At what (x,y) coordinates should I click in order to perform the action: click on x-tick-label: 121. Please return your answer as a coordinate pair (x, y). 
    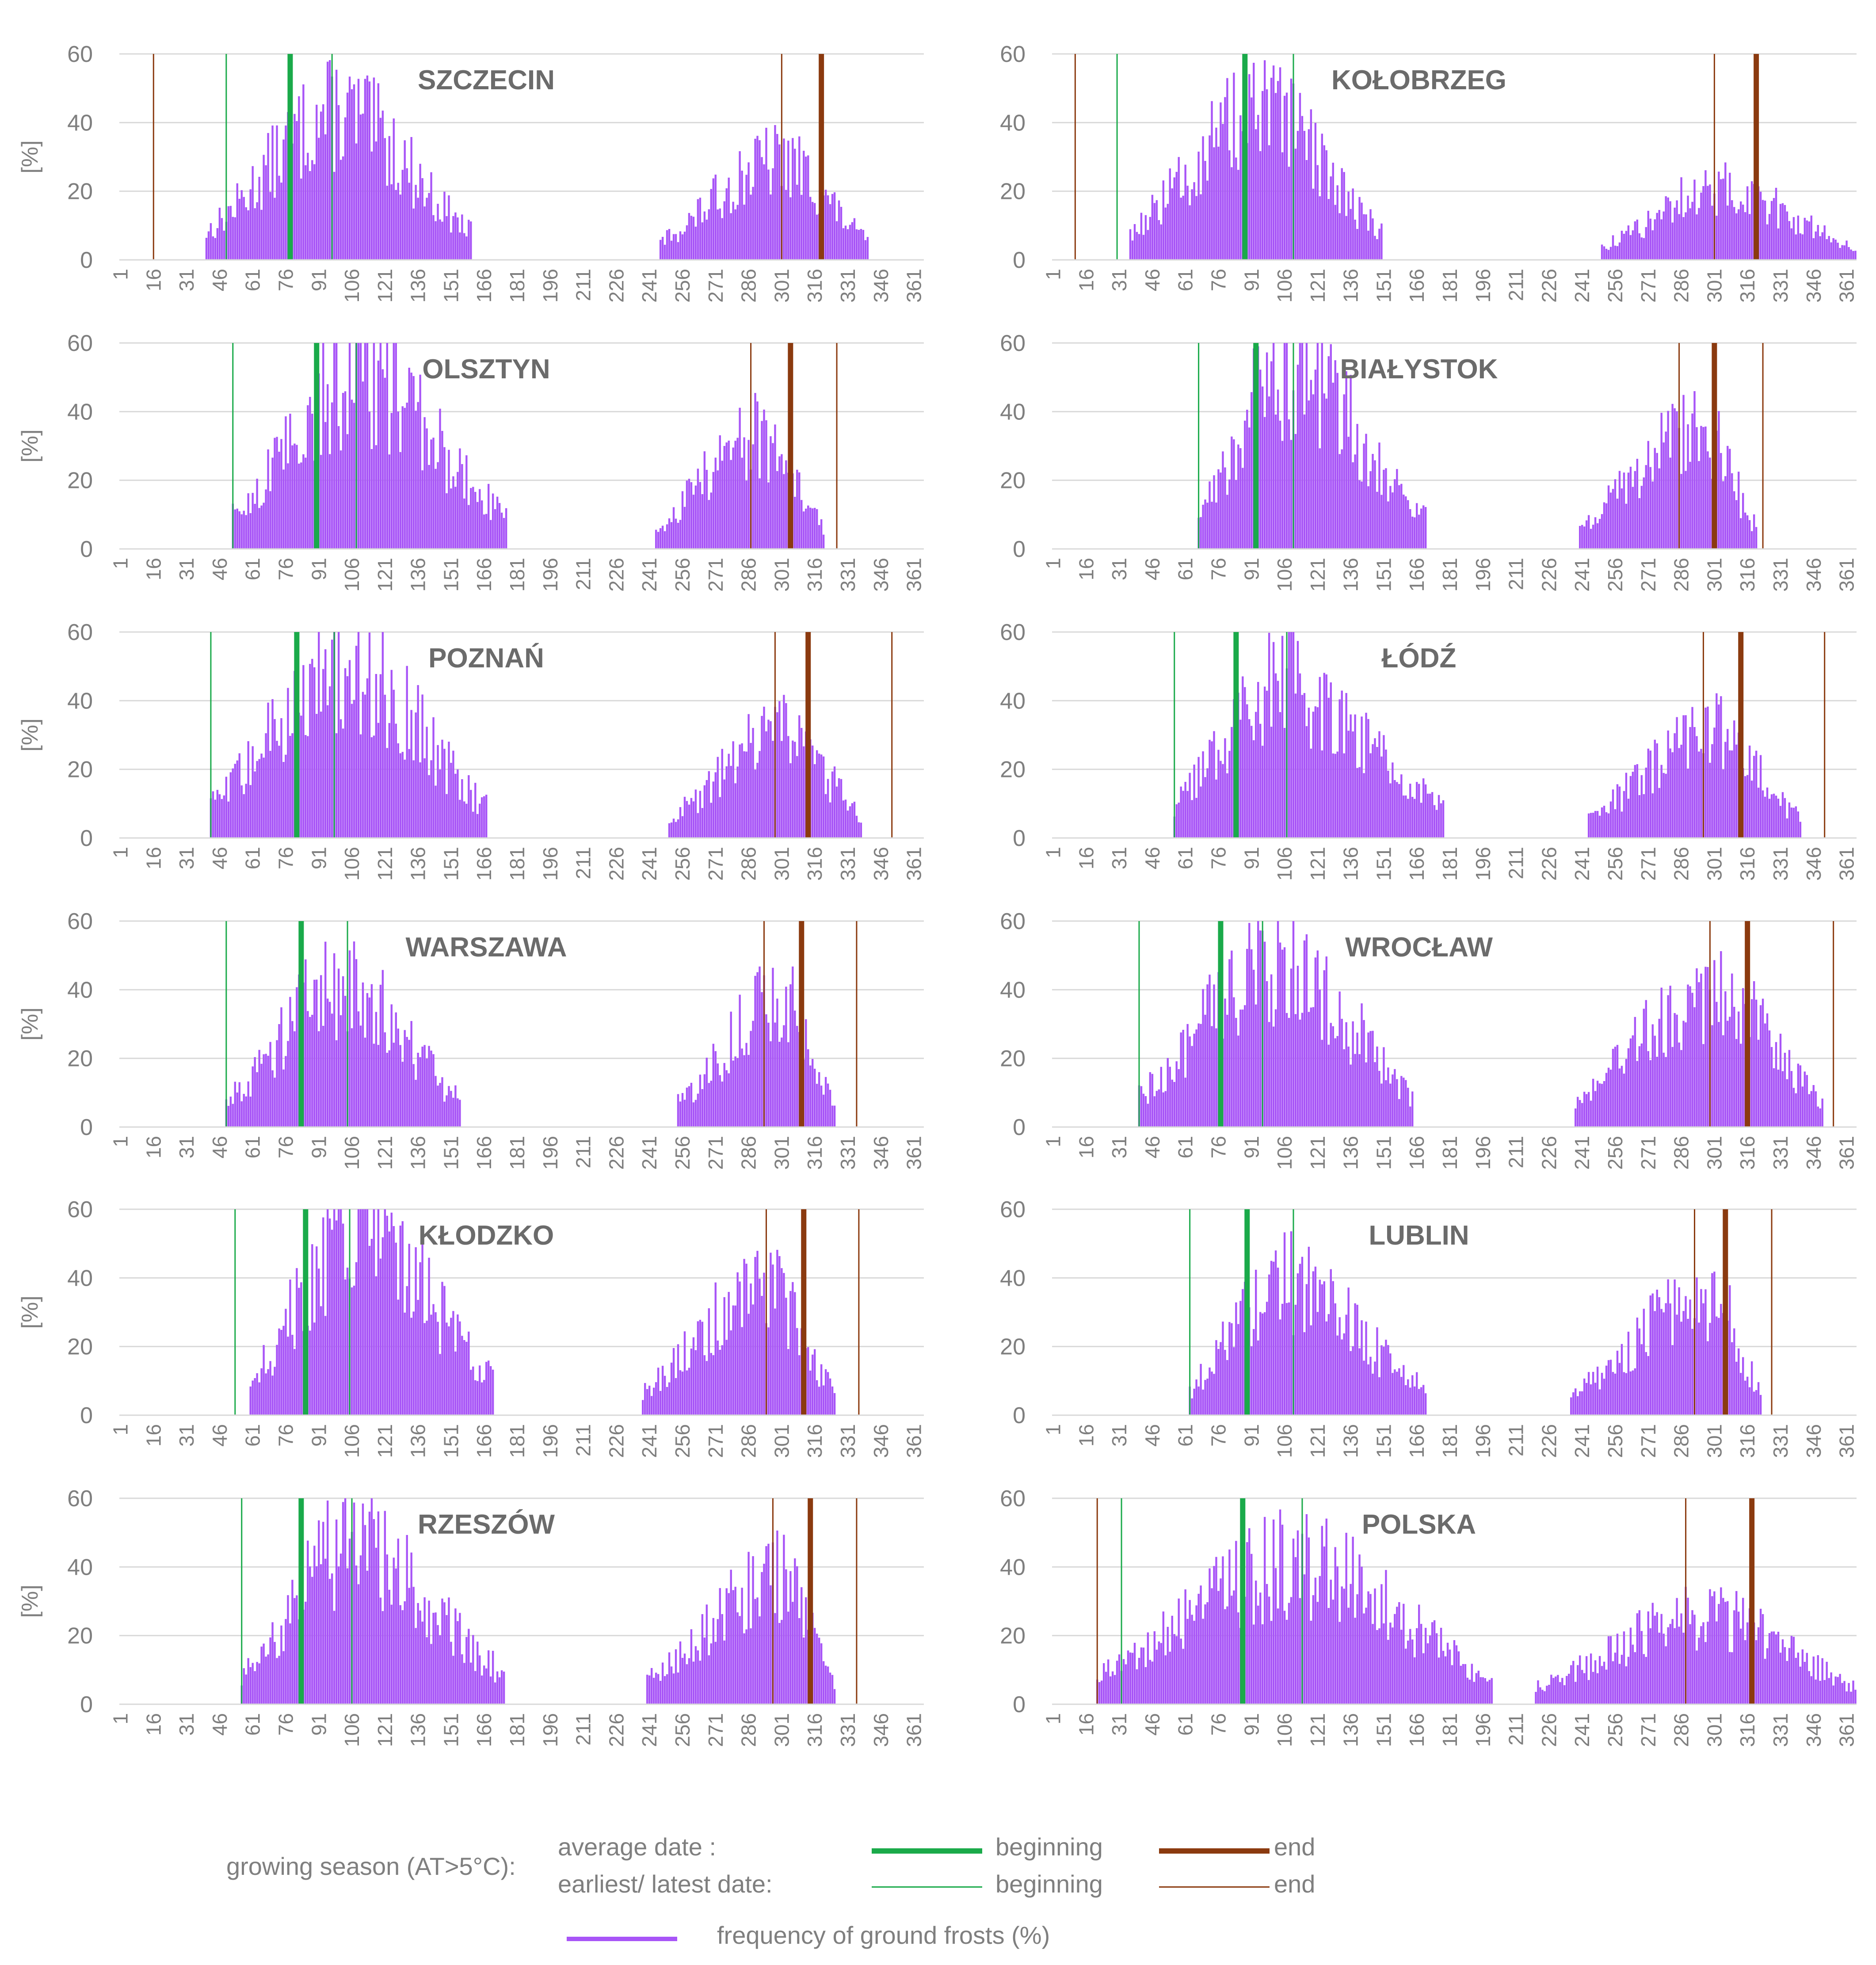
    Looking at the image, I should click on (385, 864).